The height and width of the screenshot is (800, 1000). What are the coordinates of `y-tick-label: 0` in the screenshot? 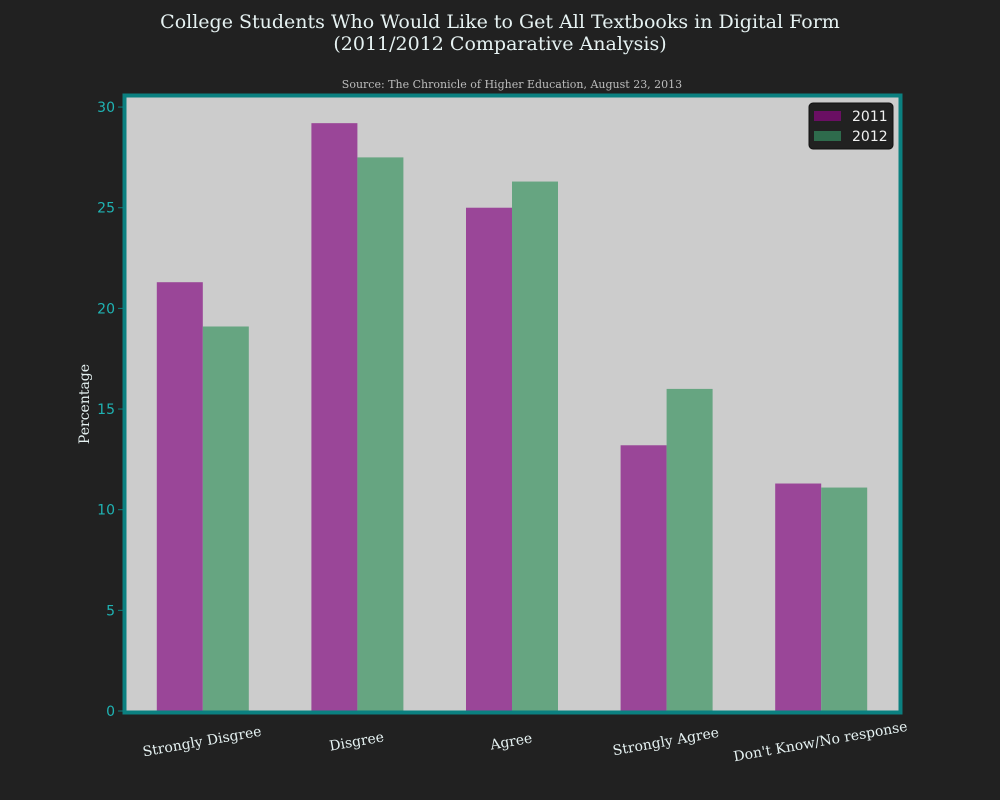 It's located at (110, 712).